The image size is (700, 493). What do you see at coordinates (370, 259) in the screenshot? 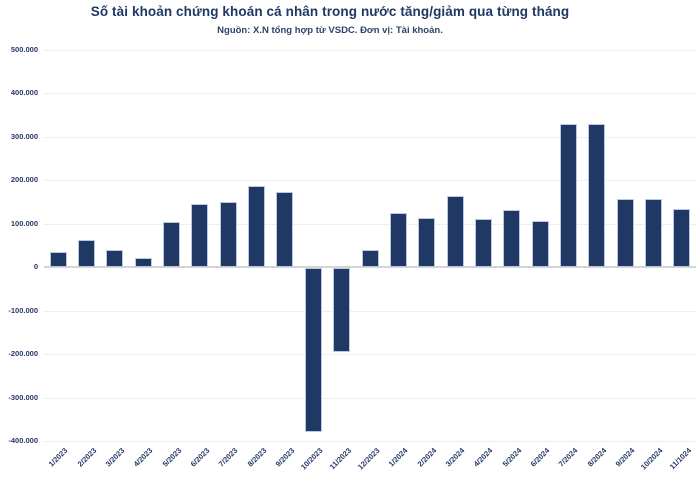
I see `bar-12-2023` at bounding box center [370, 259].